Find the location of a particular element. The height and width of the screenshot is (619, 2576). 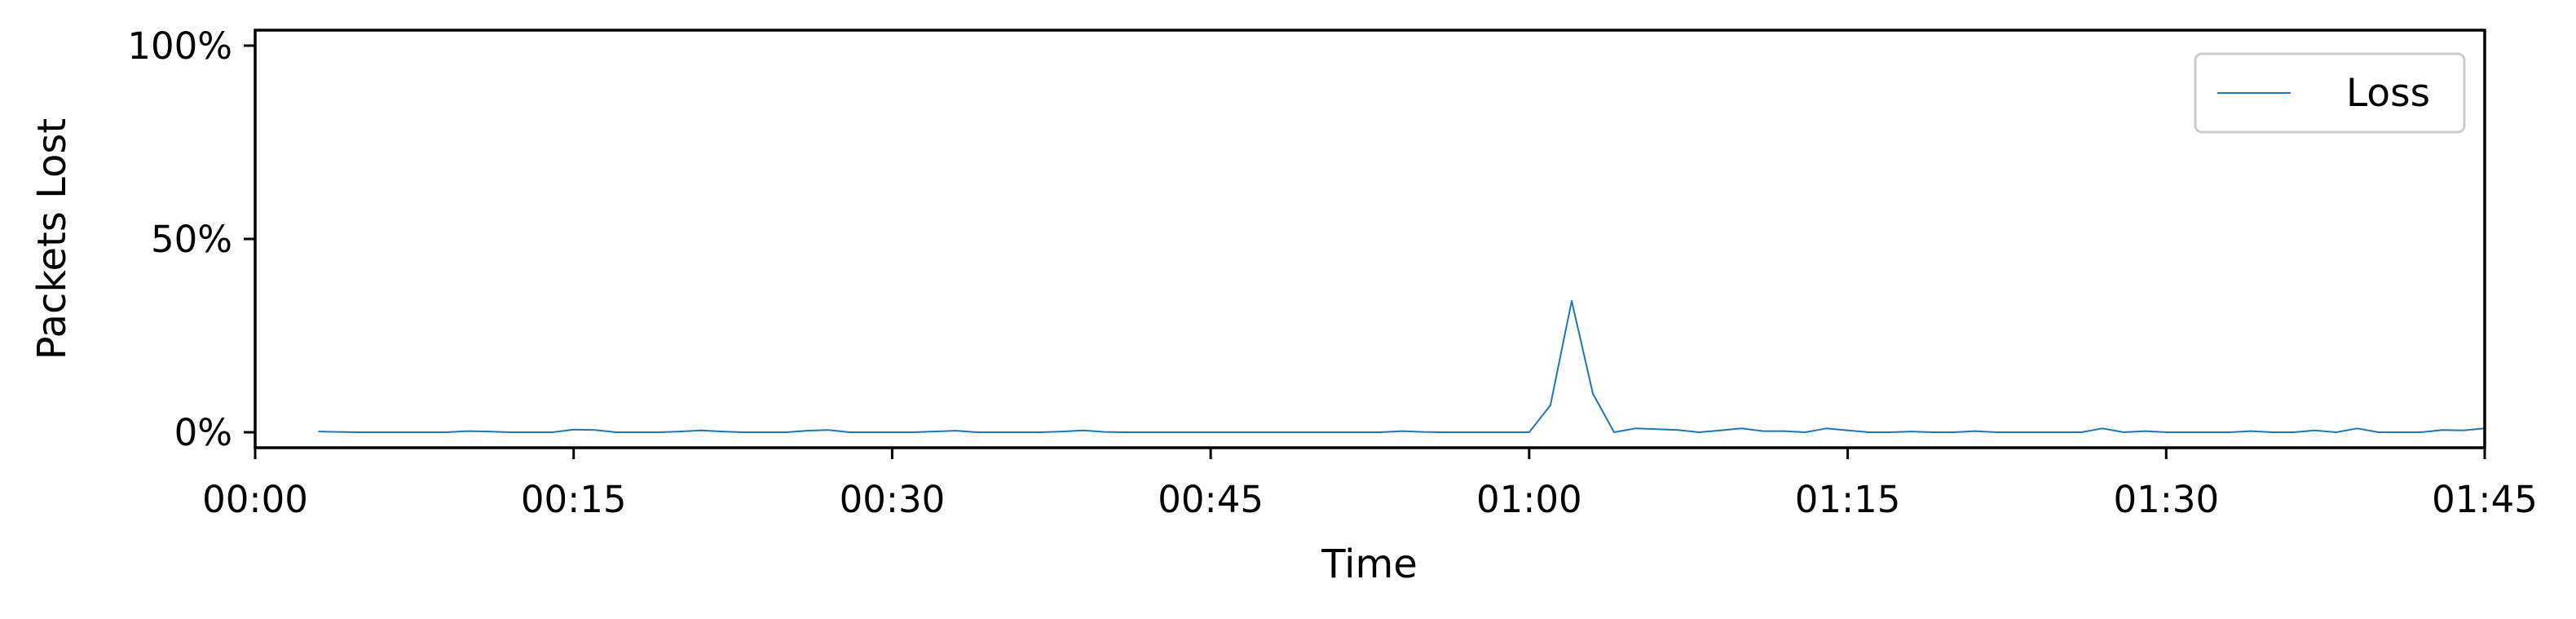

x-tick-label: 01:30 is located at coordinates (2166, 499).